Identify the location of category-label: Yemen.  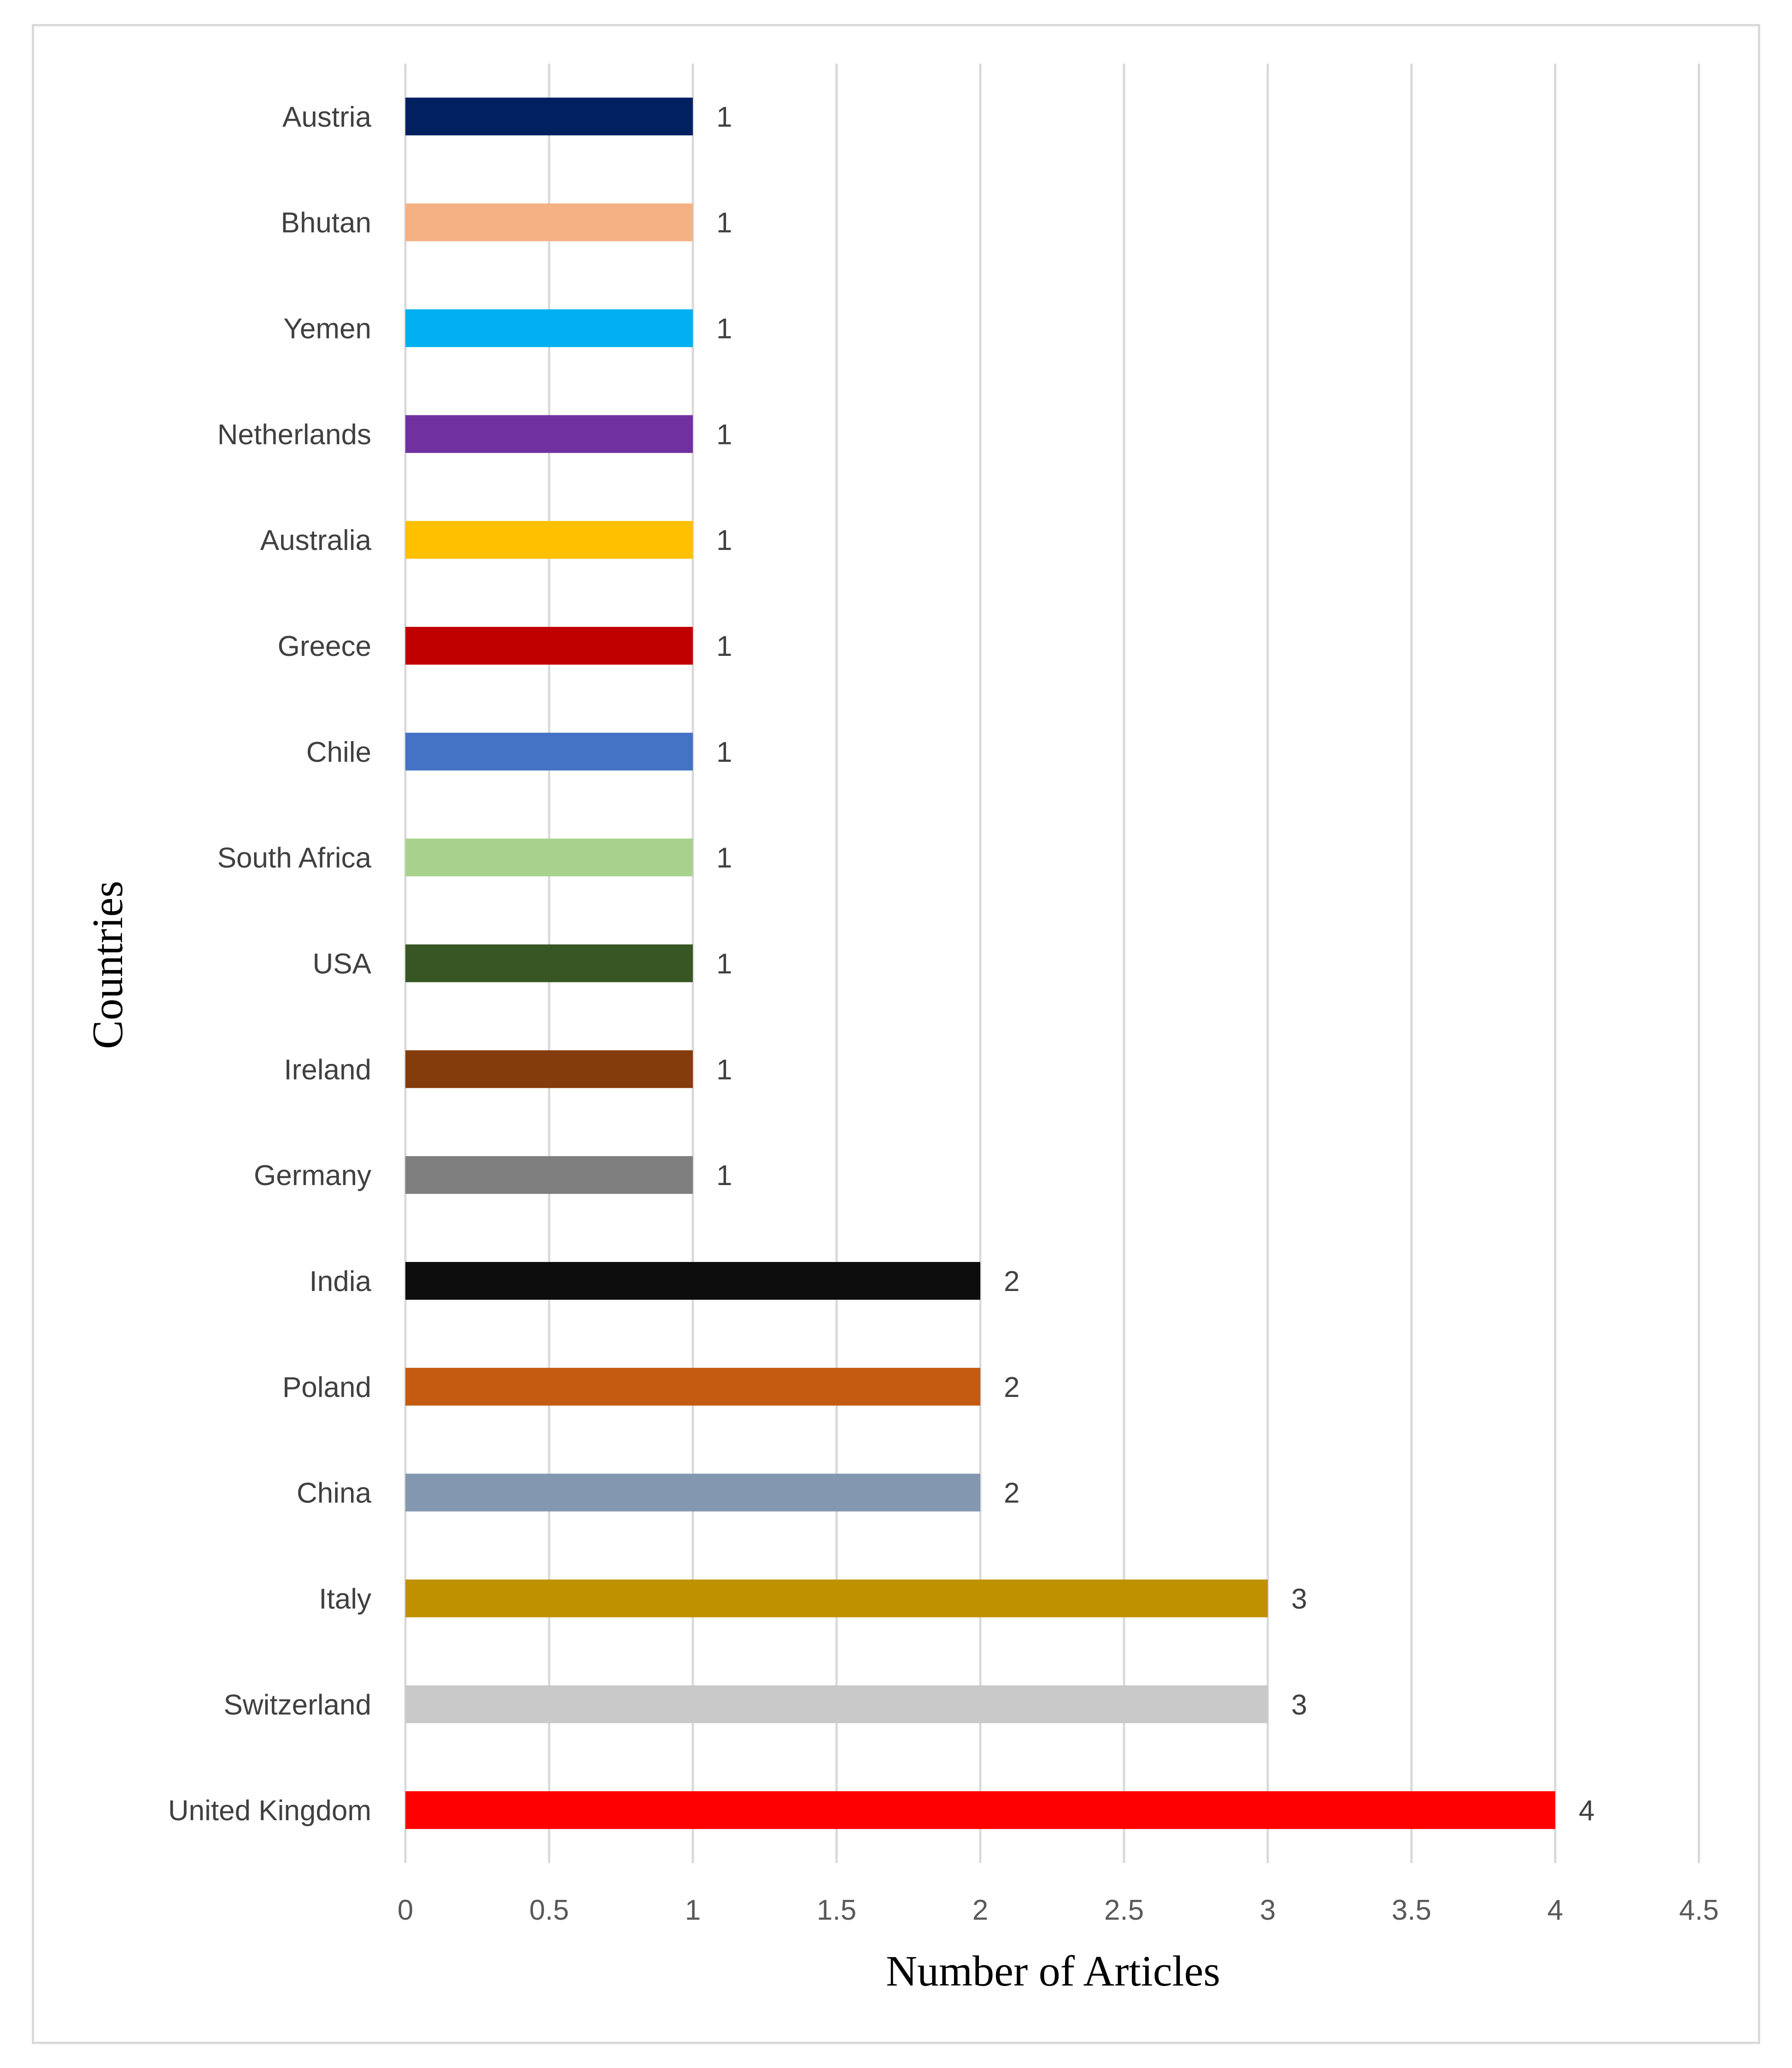
(327, 329).